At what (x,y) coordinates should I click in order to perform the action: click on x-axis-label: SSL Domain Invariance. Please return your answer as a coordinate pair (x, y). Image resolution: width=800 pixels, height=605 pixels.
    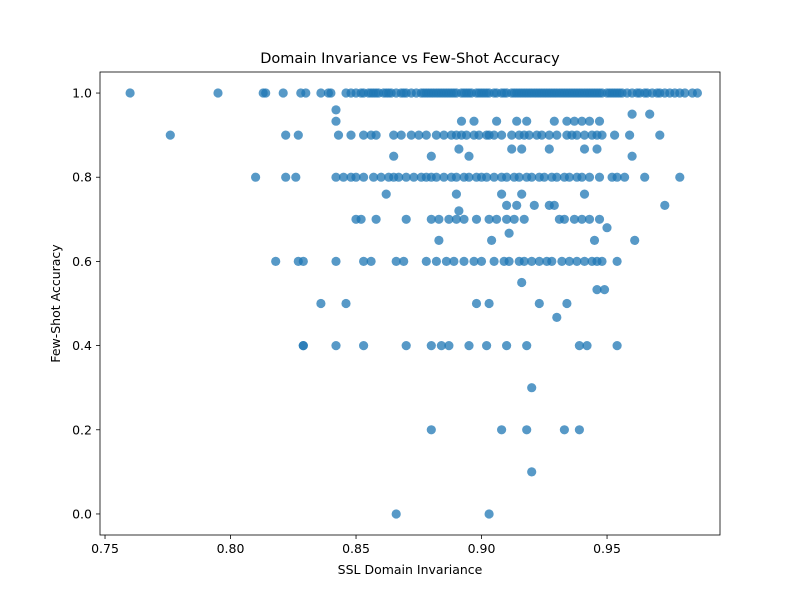
    Looking at the image, I should click on (410, 569).